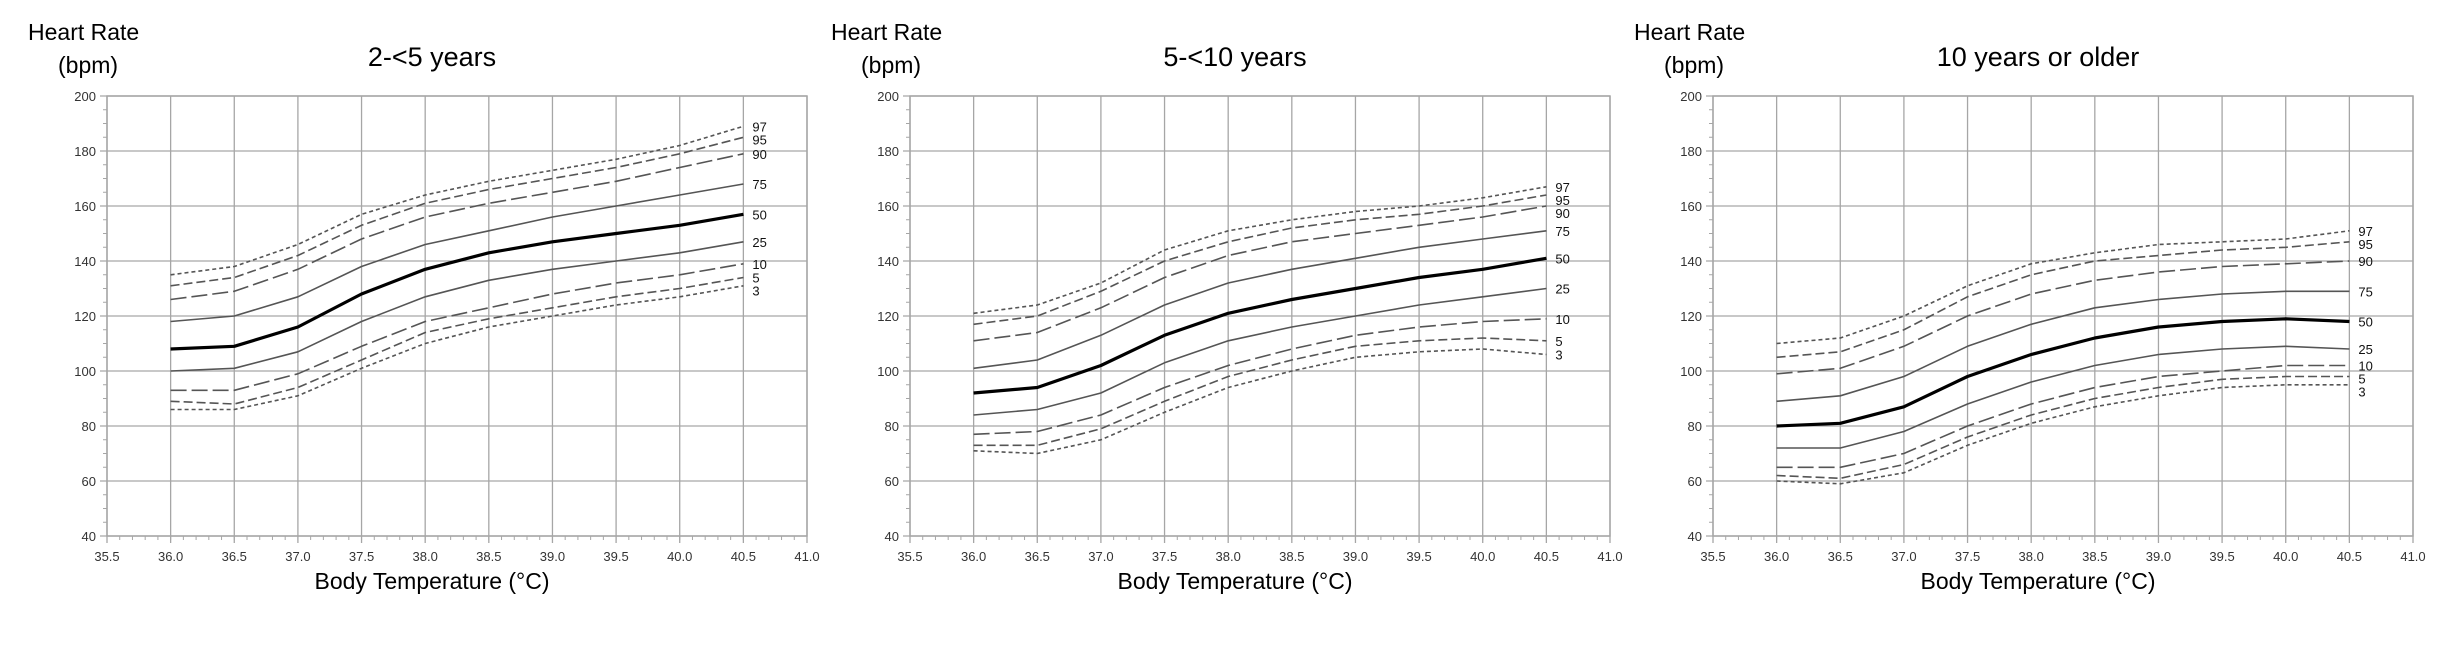 The image size is (2462, 664). What do you see at coordinates (755, 278) in the screenshot?
I see `series-label-p5: 5` at bounding box center [755, 278].